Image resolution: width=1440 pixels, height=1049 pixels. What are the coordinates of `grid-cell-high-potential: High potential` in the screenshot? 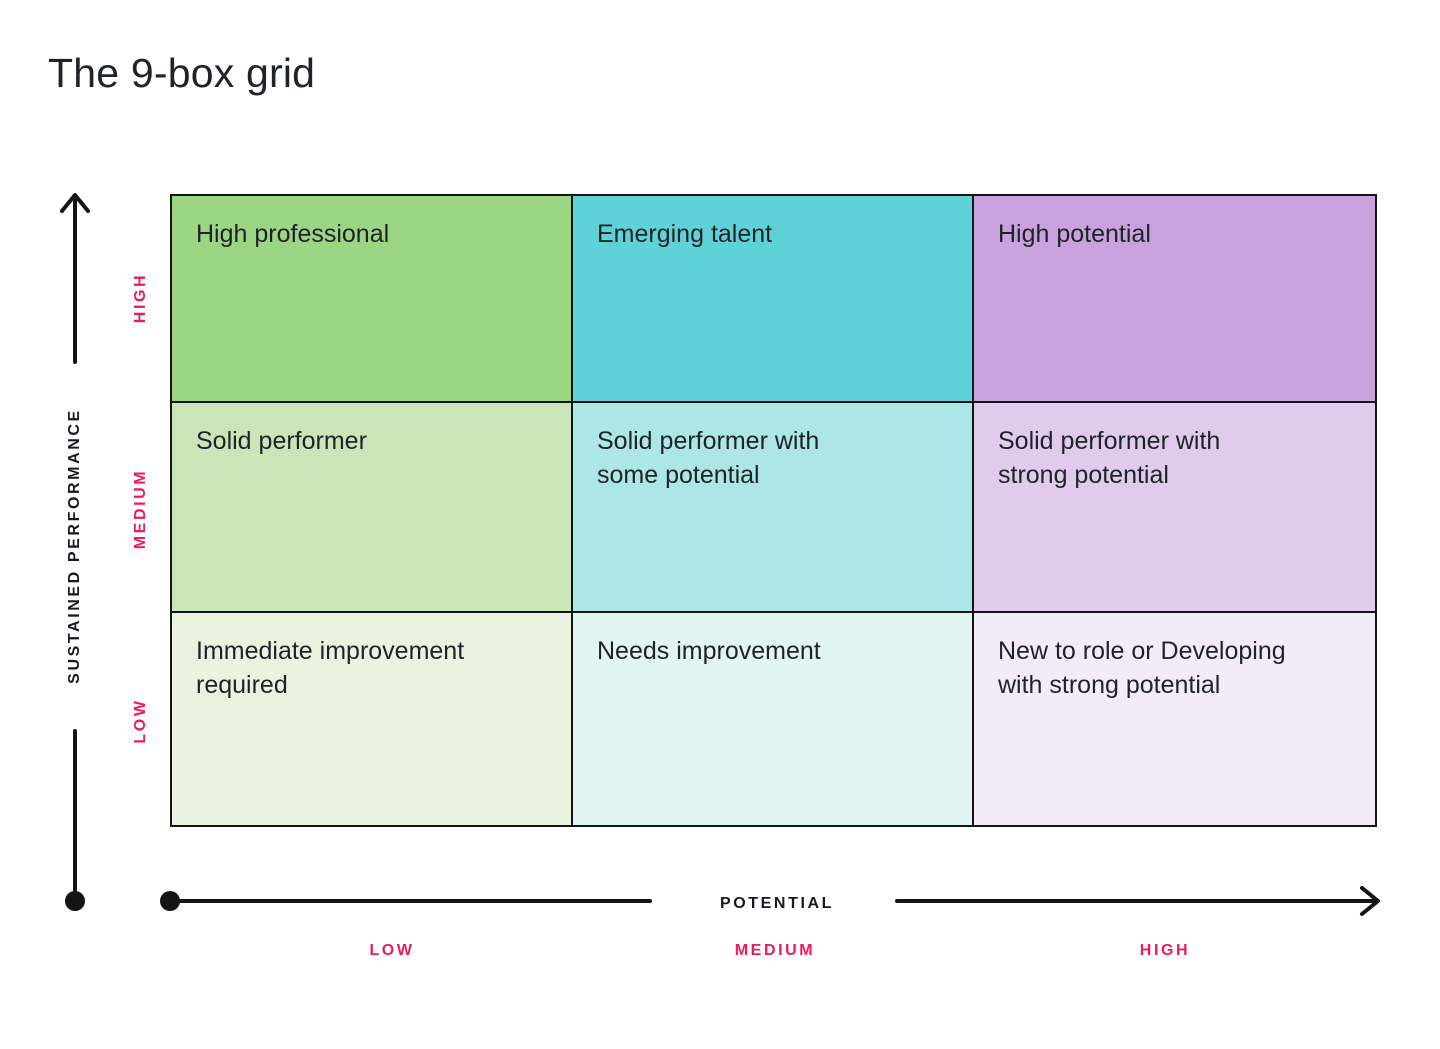 It's located at (1174, 299).